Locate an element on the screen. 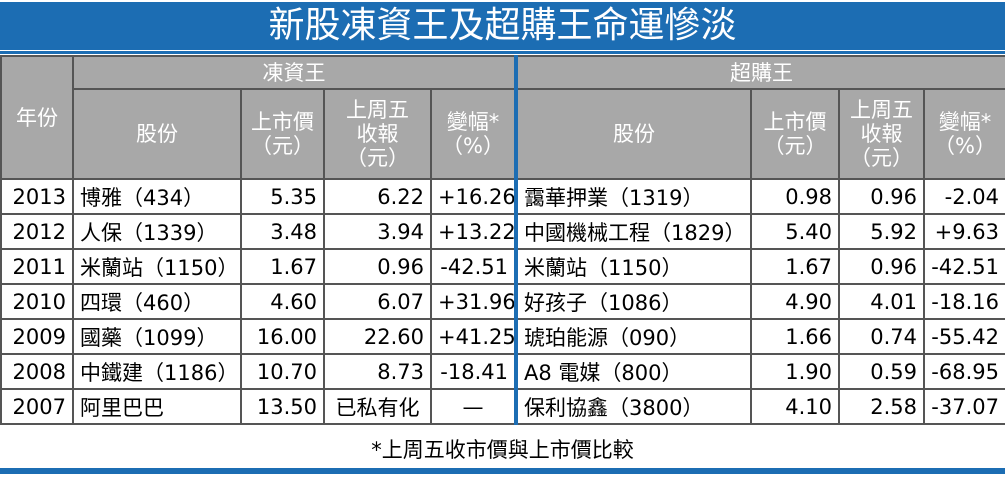 This screenshot has height=480, width=1005. cell: +16.26 is located at coordinates (473, 196).